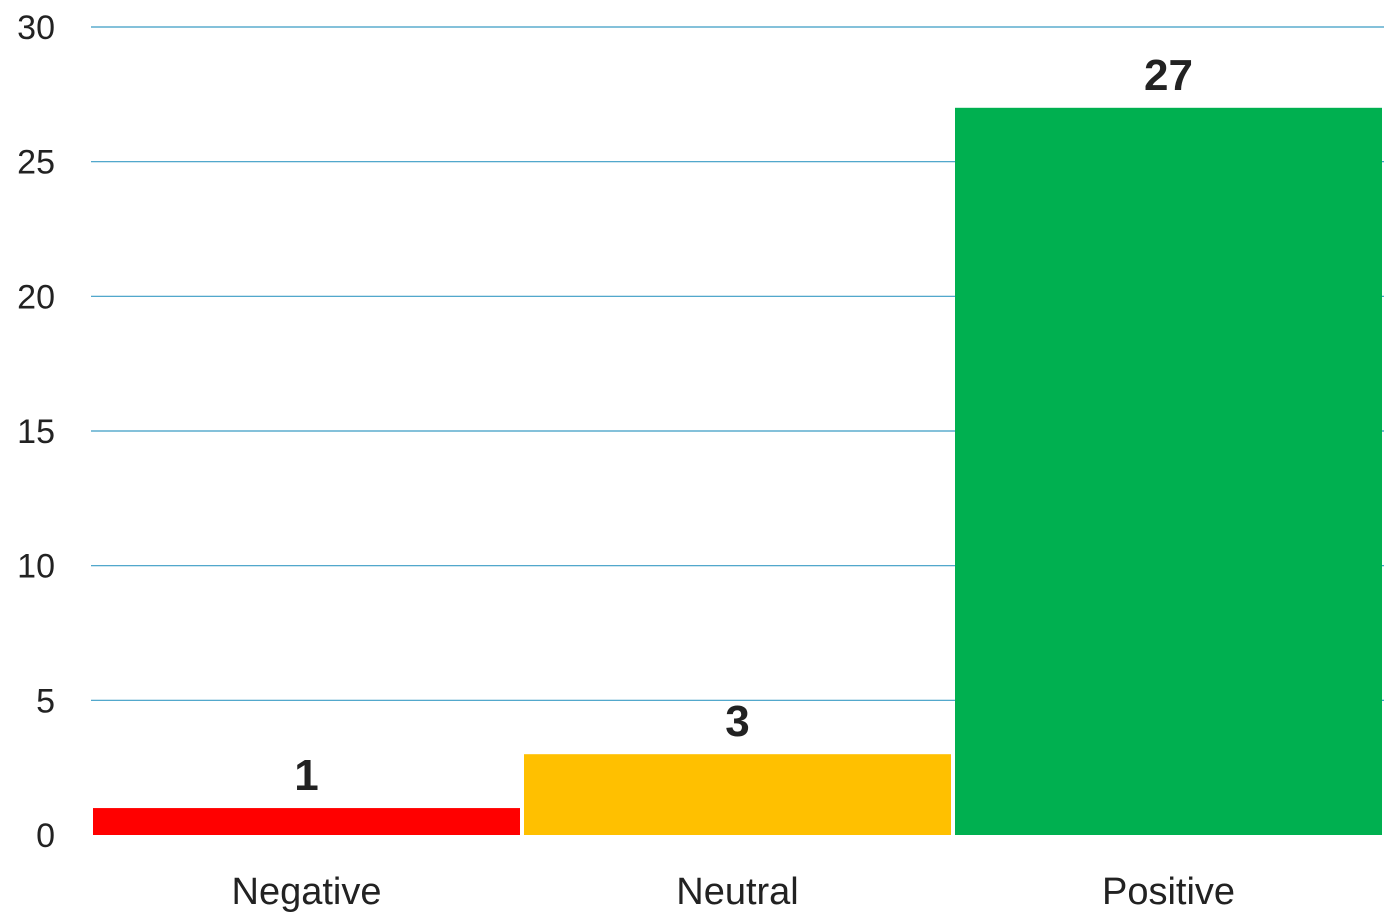 Image resolution: width=1384 pixels, height=917 pixels. Describe the element at coordinates (36, 567) in the screenshot. I see `y-tick-label: 10` at that location.